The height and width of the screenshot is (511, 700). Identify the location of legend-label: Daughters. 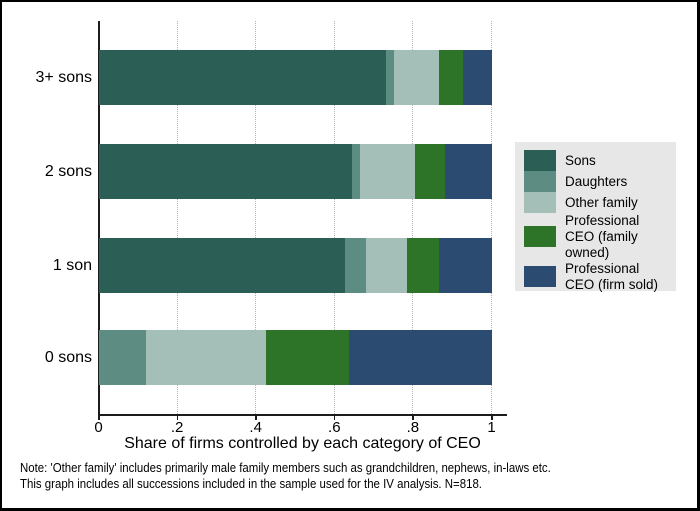
(596, 181).